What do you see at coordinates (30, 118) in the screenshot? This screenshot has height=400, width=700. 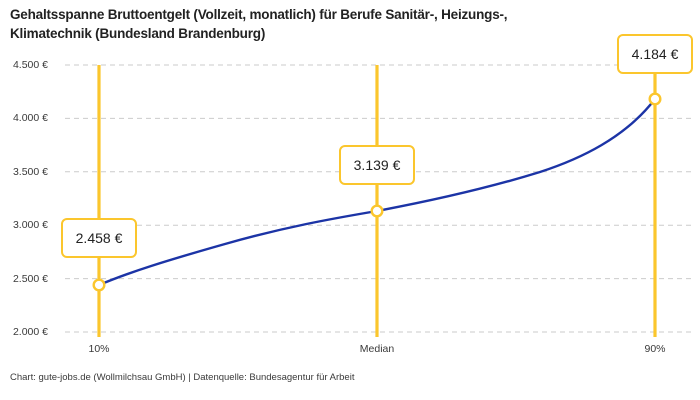 I see `ytick-4000: 4.000 €` at bounding box center [30, 118].